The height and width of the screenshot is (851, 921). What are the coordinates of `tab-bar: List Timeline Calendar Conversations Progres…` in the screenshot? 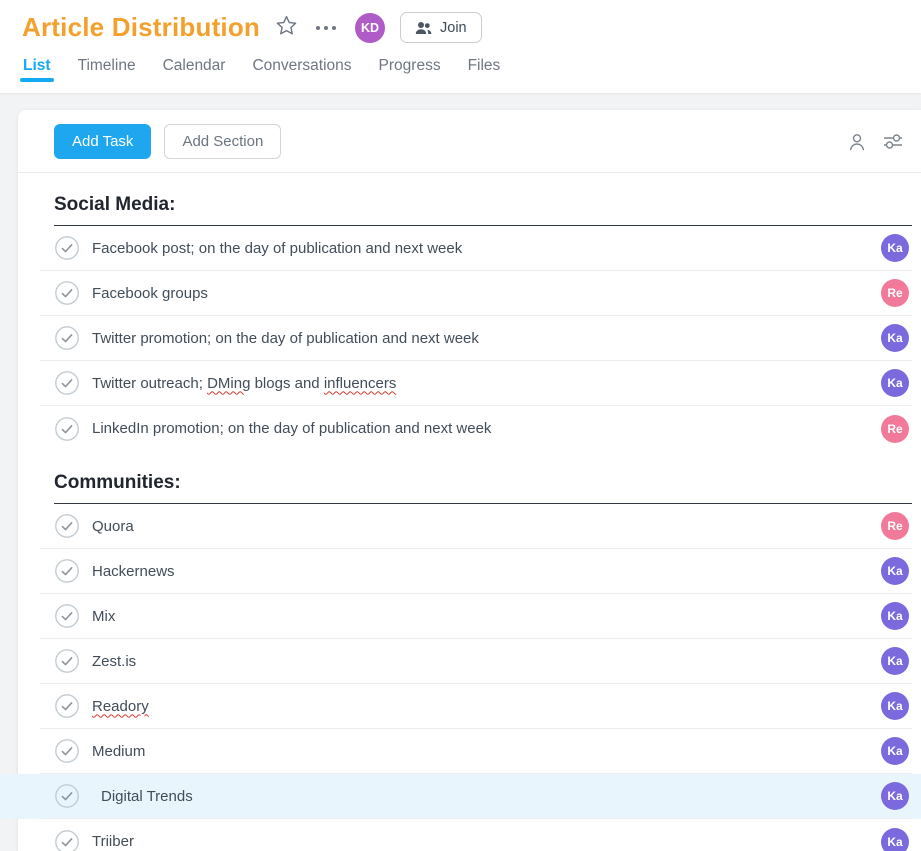 It's located at (470, 71).